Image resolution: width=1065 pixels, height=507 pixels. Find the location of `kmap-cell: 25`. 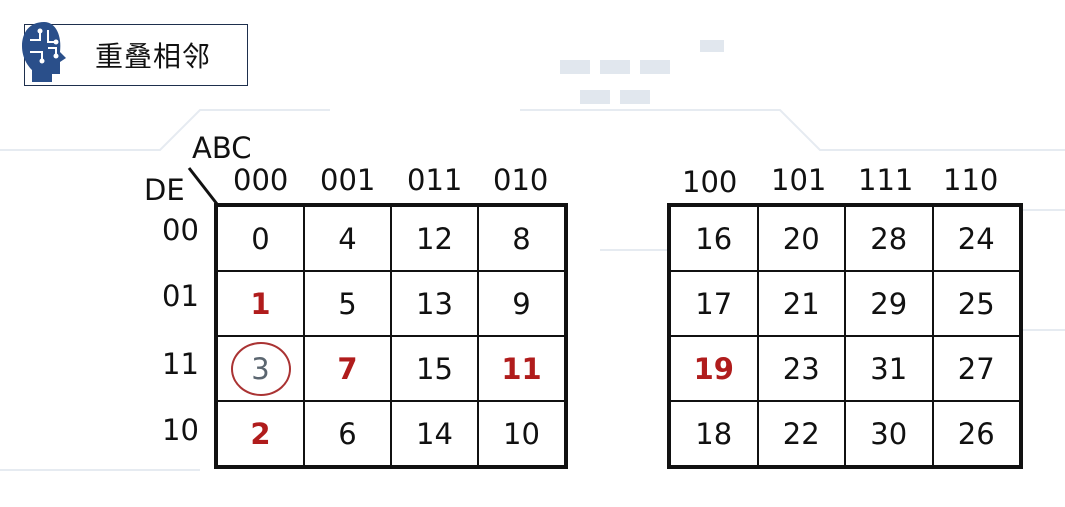

kmap-cell: 25 is located at coordinates (976, 303).